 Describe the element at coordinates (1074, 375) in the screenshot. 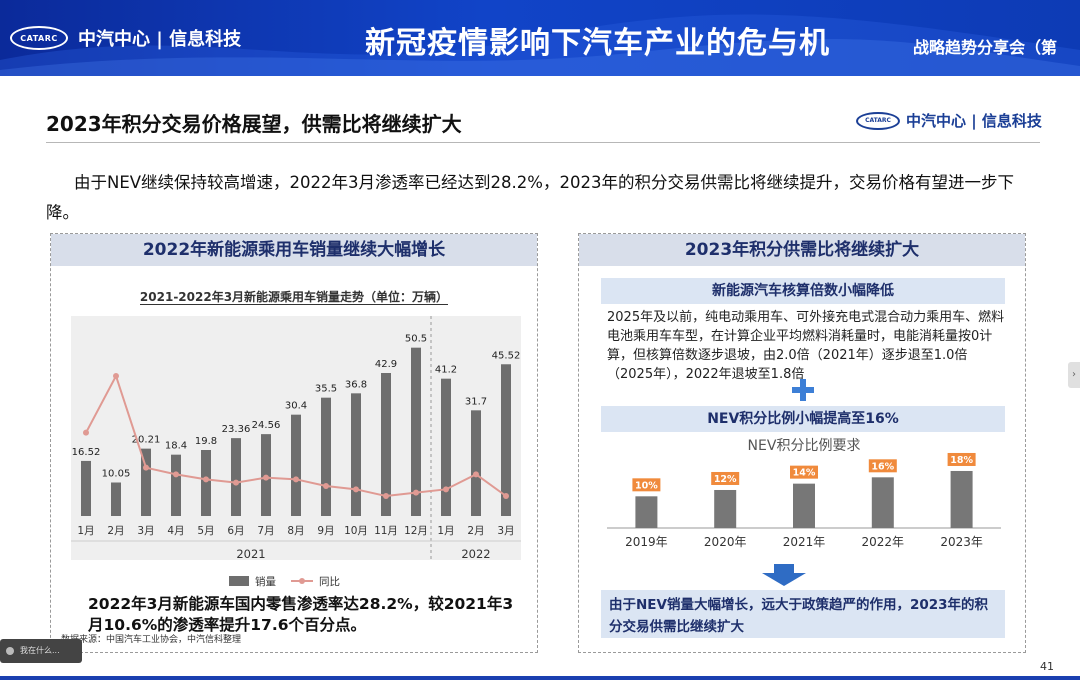

I see `side-collapse-handle: ›` at that location.